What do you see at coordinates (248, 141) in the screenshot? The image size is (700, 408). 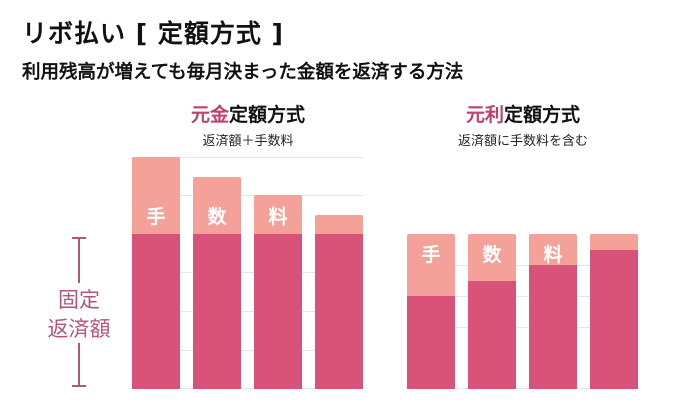 I see `left-chart-caption: 返済額＋手数料` at bounding box center [248, 141].